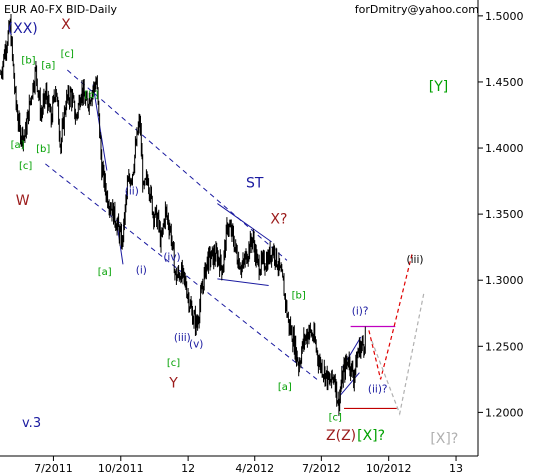  Describe the element at coordinates (390, 316) in the screenshot. I see `forecast-red-path` at that location.